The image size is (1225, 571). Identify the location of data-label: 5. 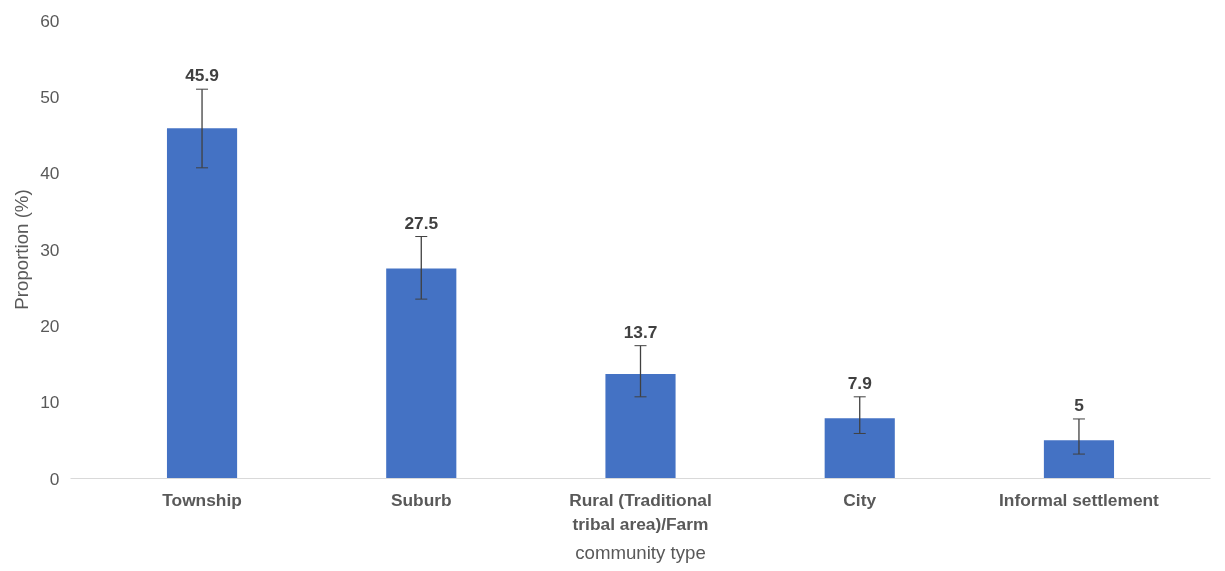
(1079, 404).